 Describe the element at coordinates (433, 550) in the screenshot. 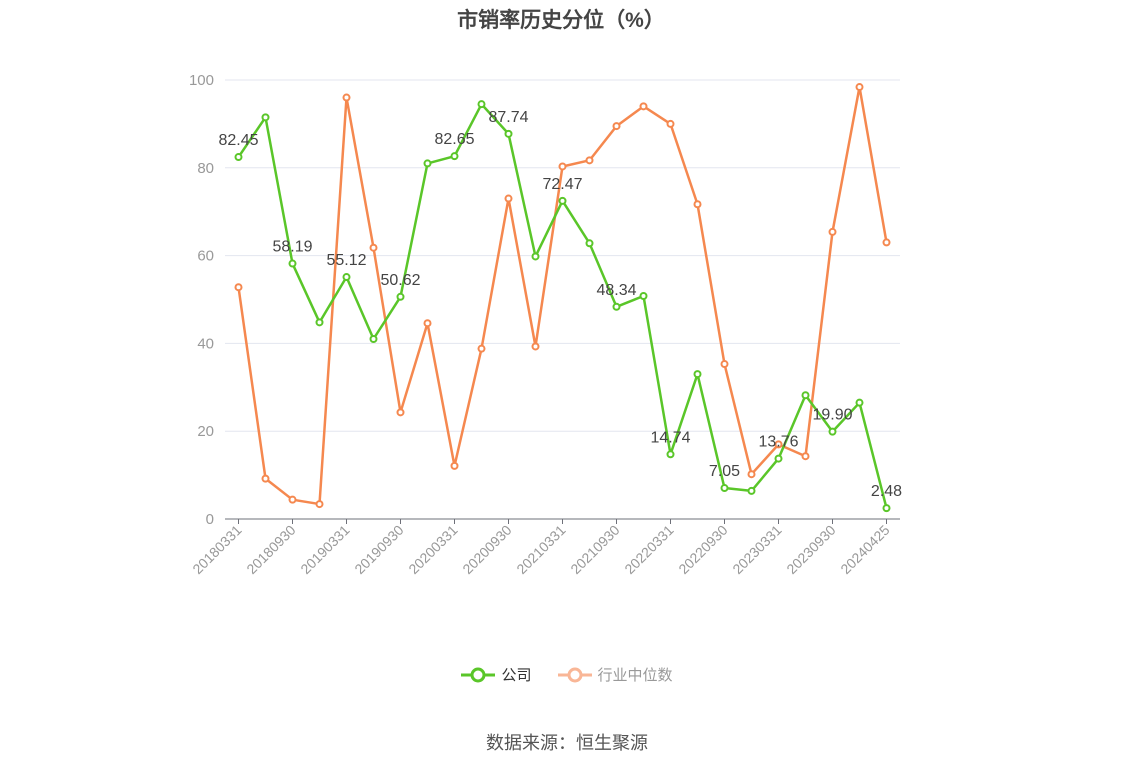

I see `x-tick-label: 20200331` at that location.